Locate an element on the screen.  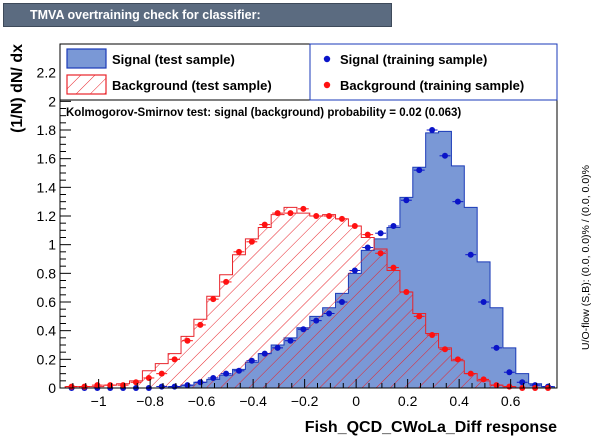
y-tick-label: 1.2 is located at coordinates (47, 216).